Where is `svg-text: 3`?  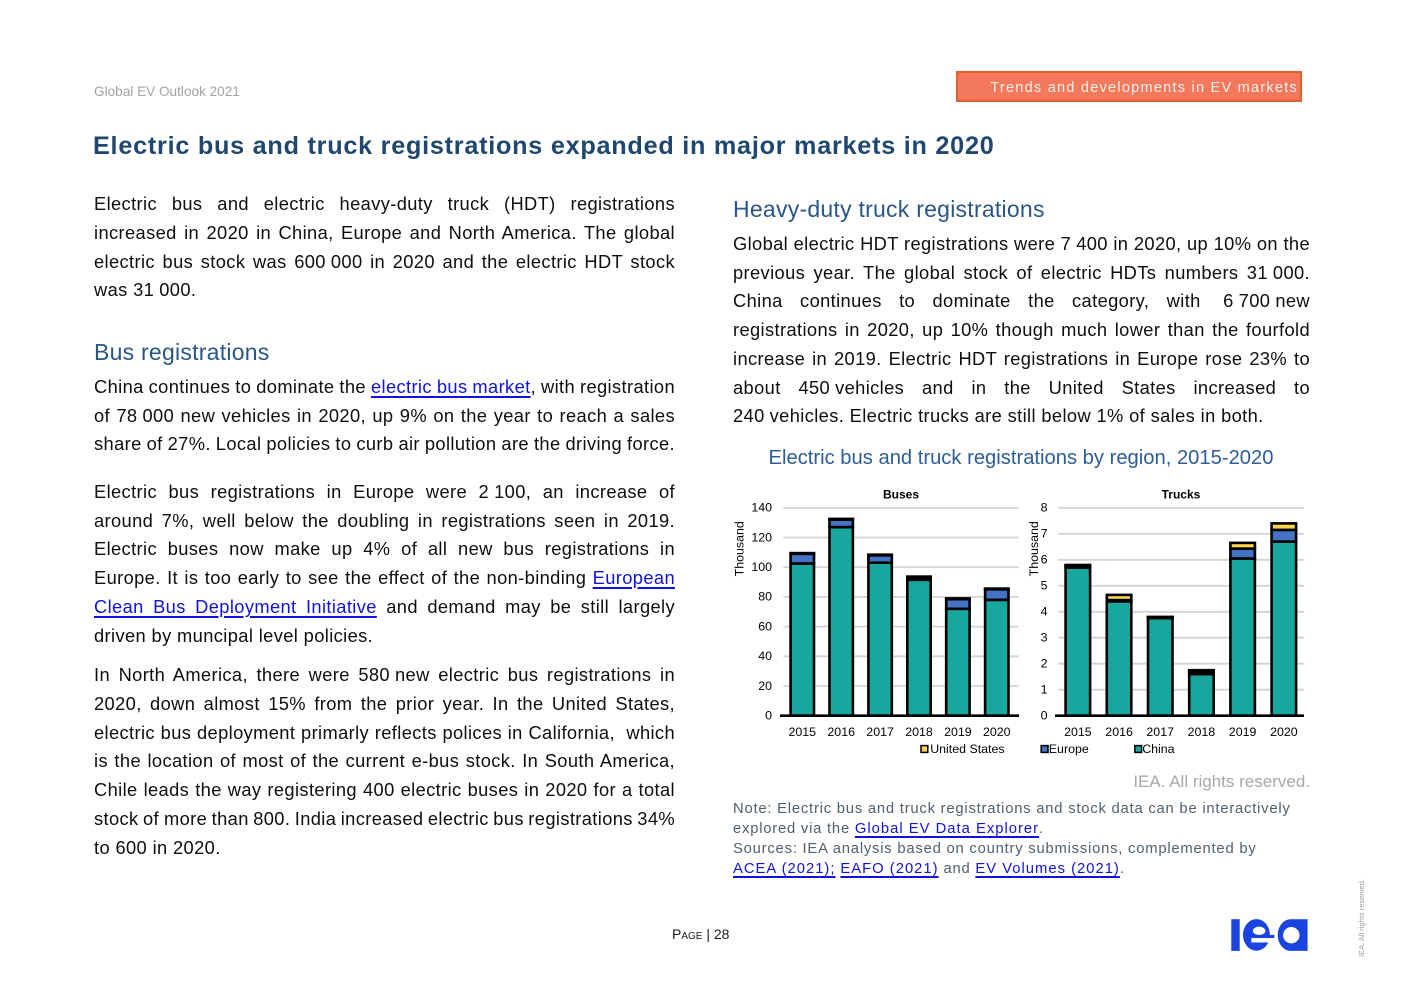
svg-text: 3 is located at coordinates (1044, 638).